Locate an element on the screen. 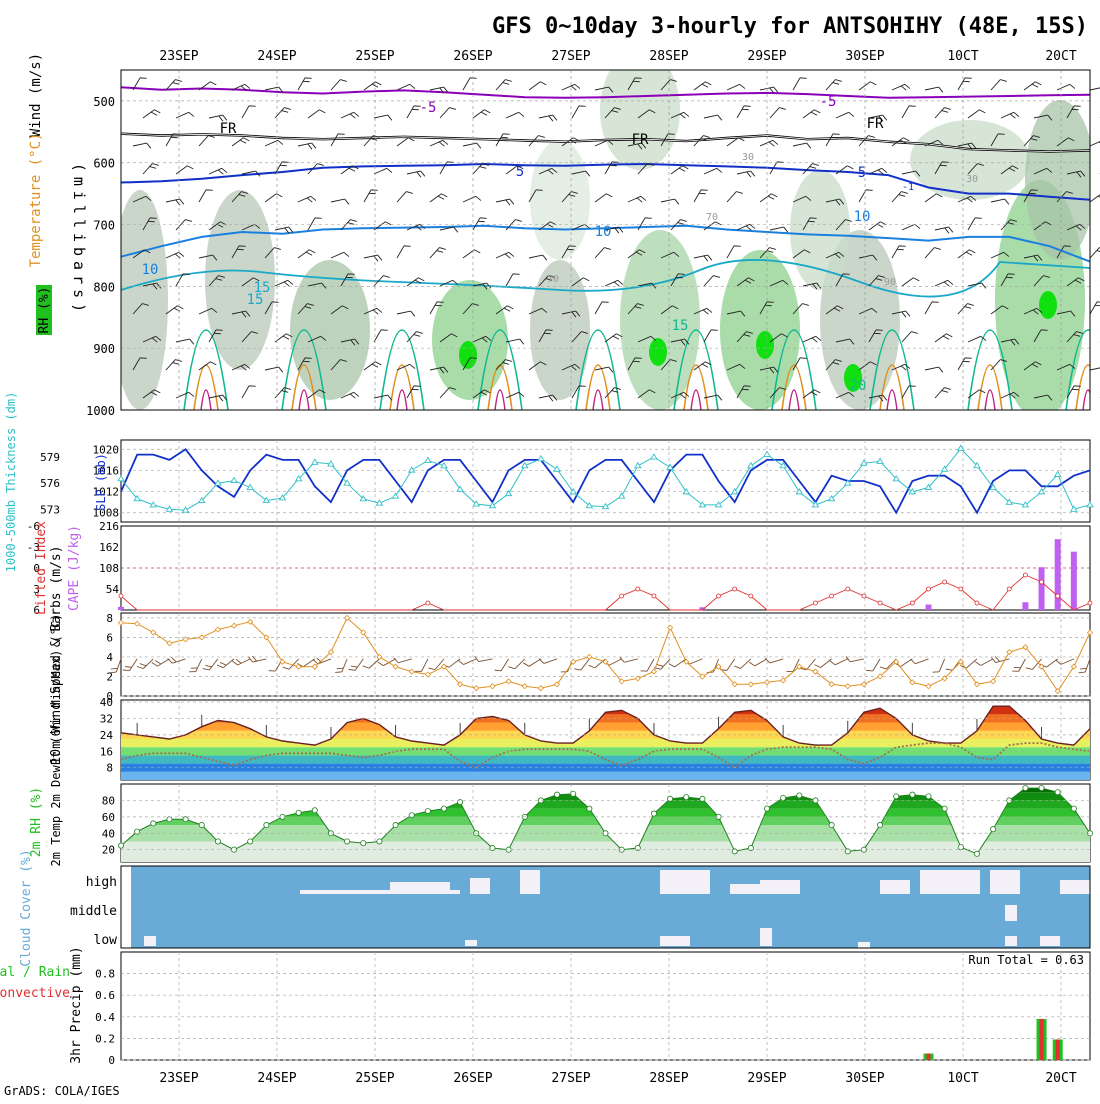  date-label-bottom: 20CT is located at coordinates (1060, 1078).